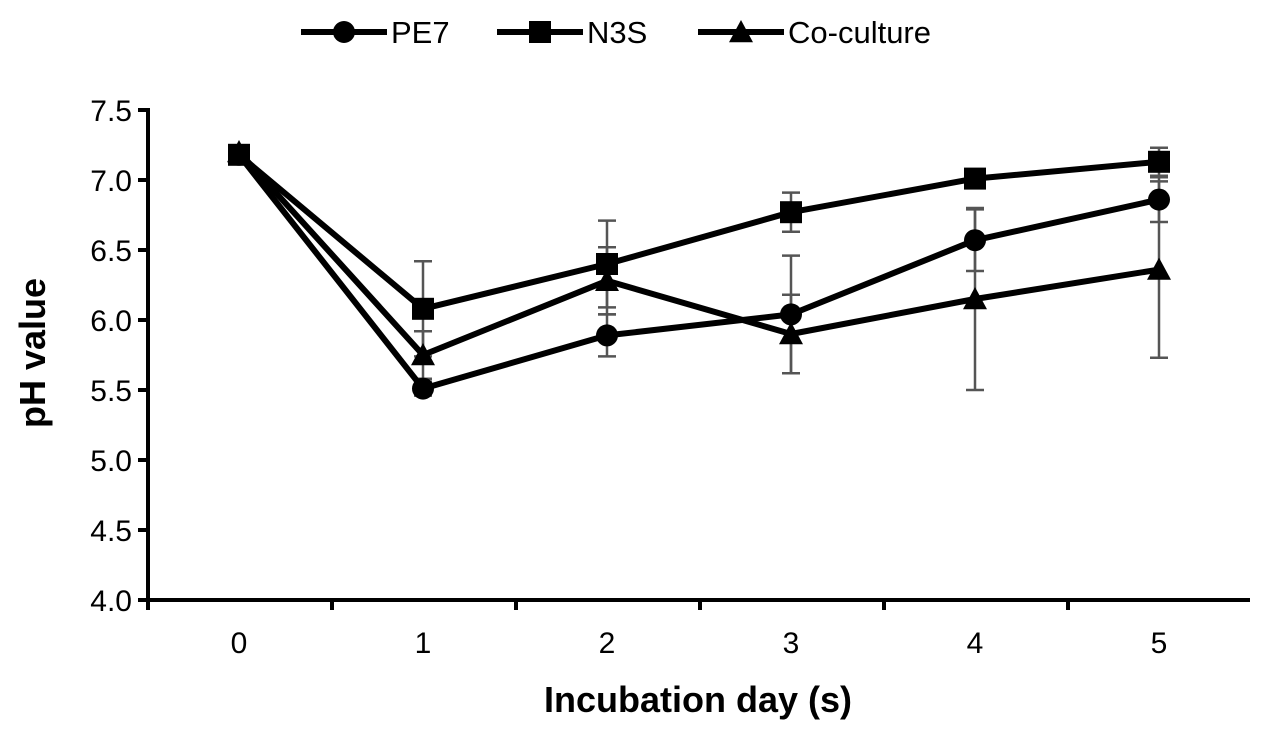  What do you see at coordinates (111, 391) in the screenshot?
I see `y-tick-label: 5.5` at bounding box center [111, 391].